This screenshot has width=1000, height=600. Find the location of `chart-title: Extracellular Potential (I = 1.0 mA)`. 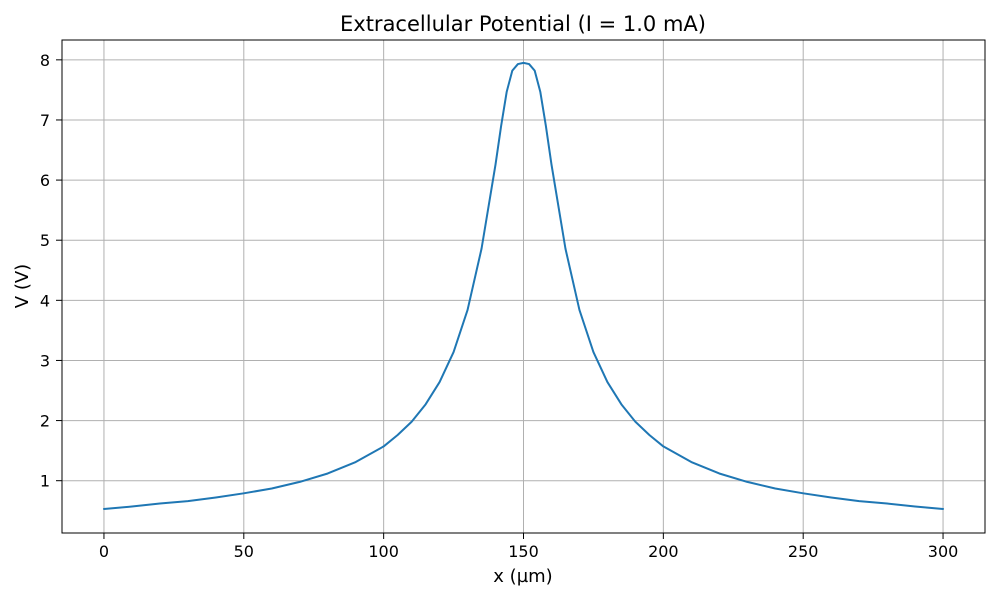

chart-title: Extracellular Potential (I = 1.0 mA) is located at coordinates (523, 24).